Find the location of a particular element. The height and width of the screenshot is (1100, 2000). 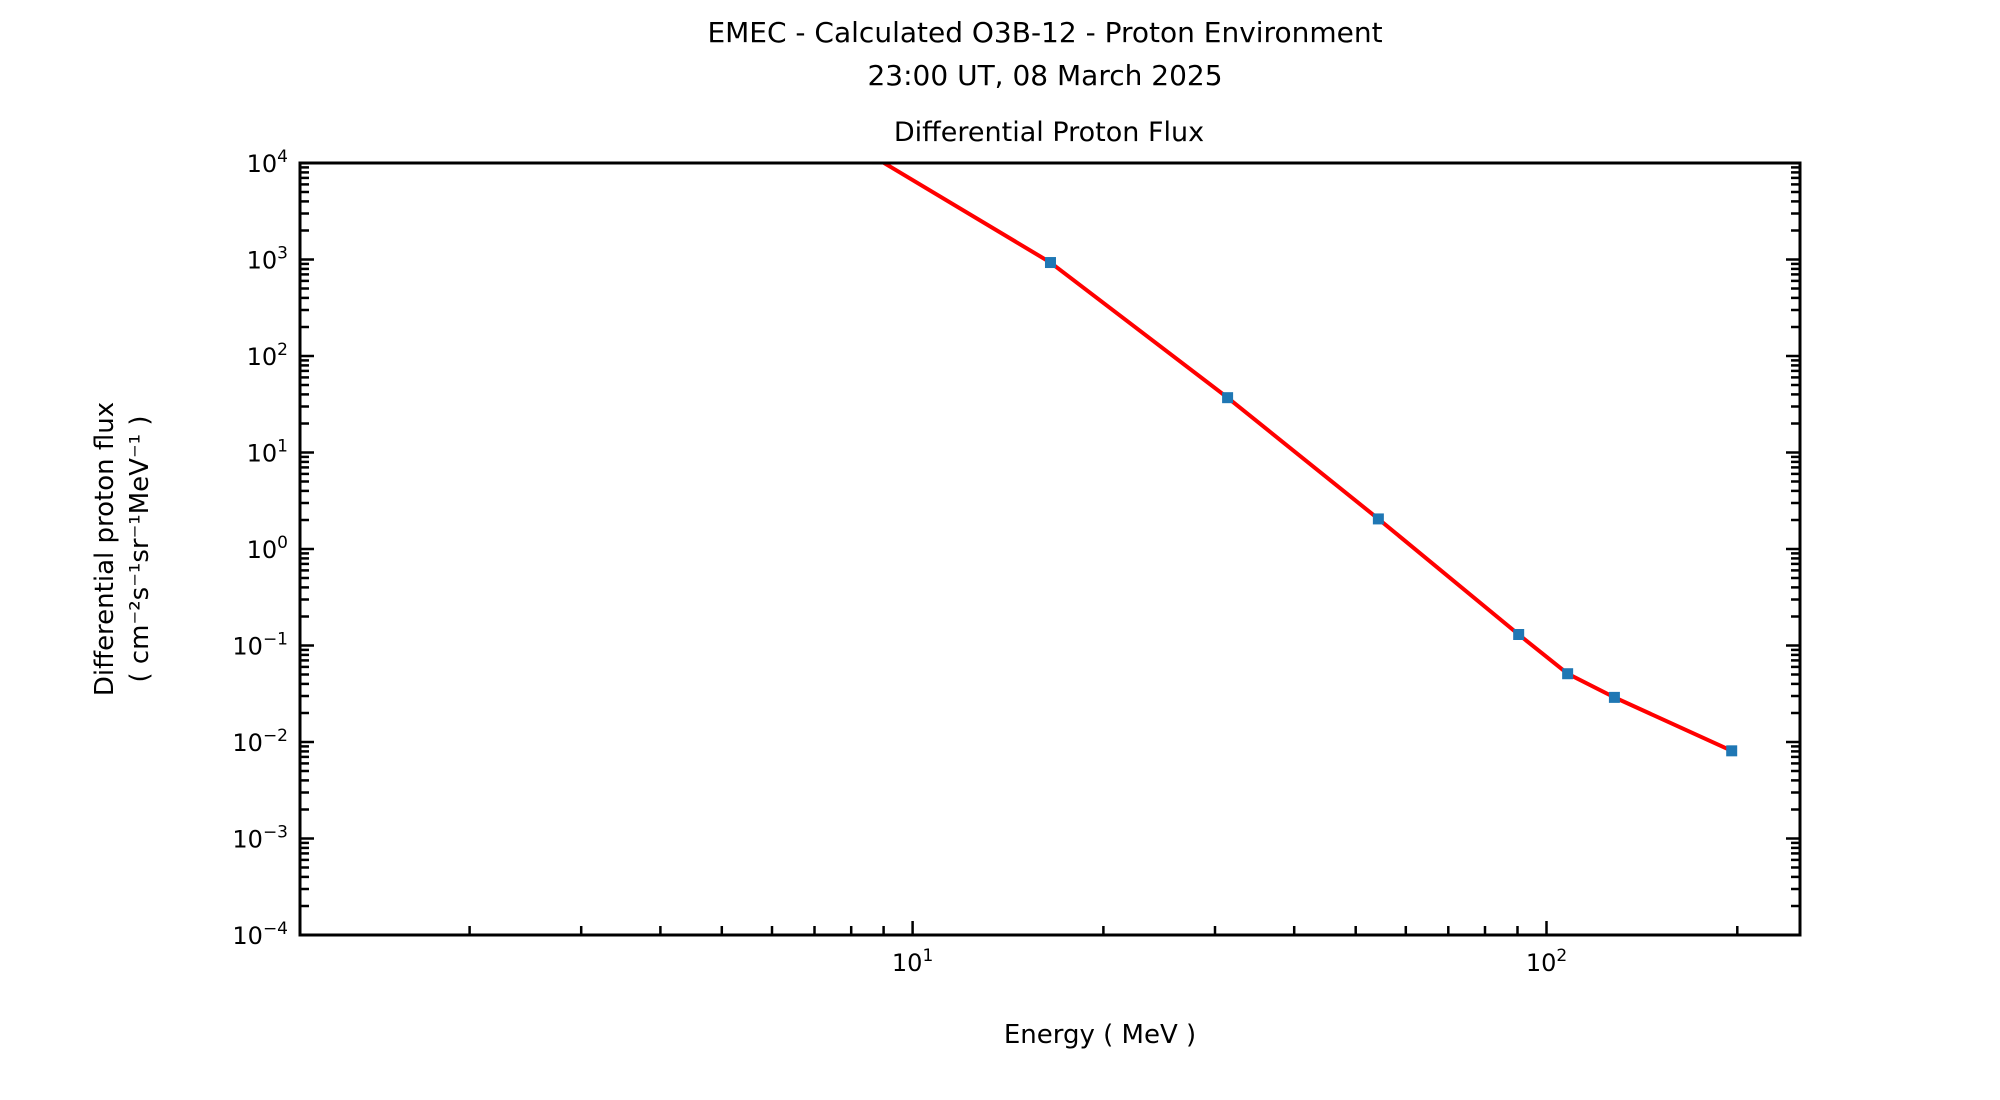

x-tick-label: 101 is located at coordinates (912, 961).